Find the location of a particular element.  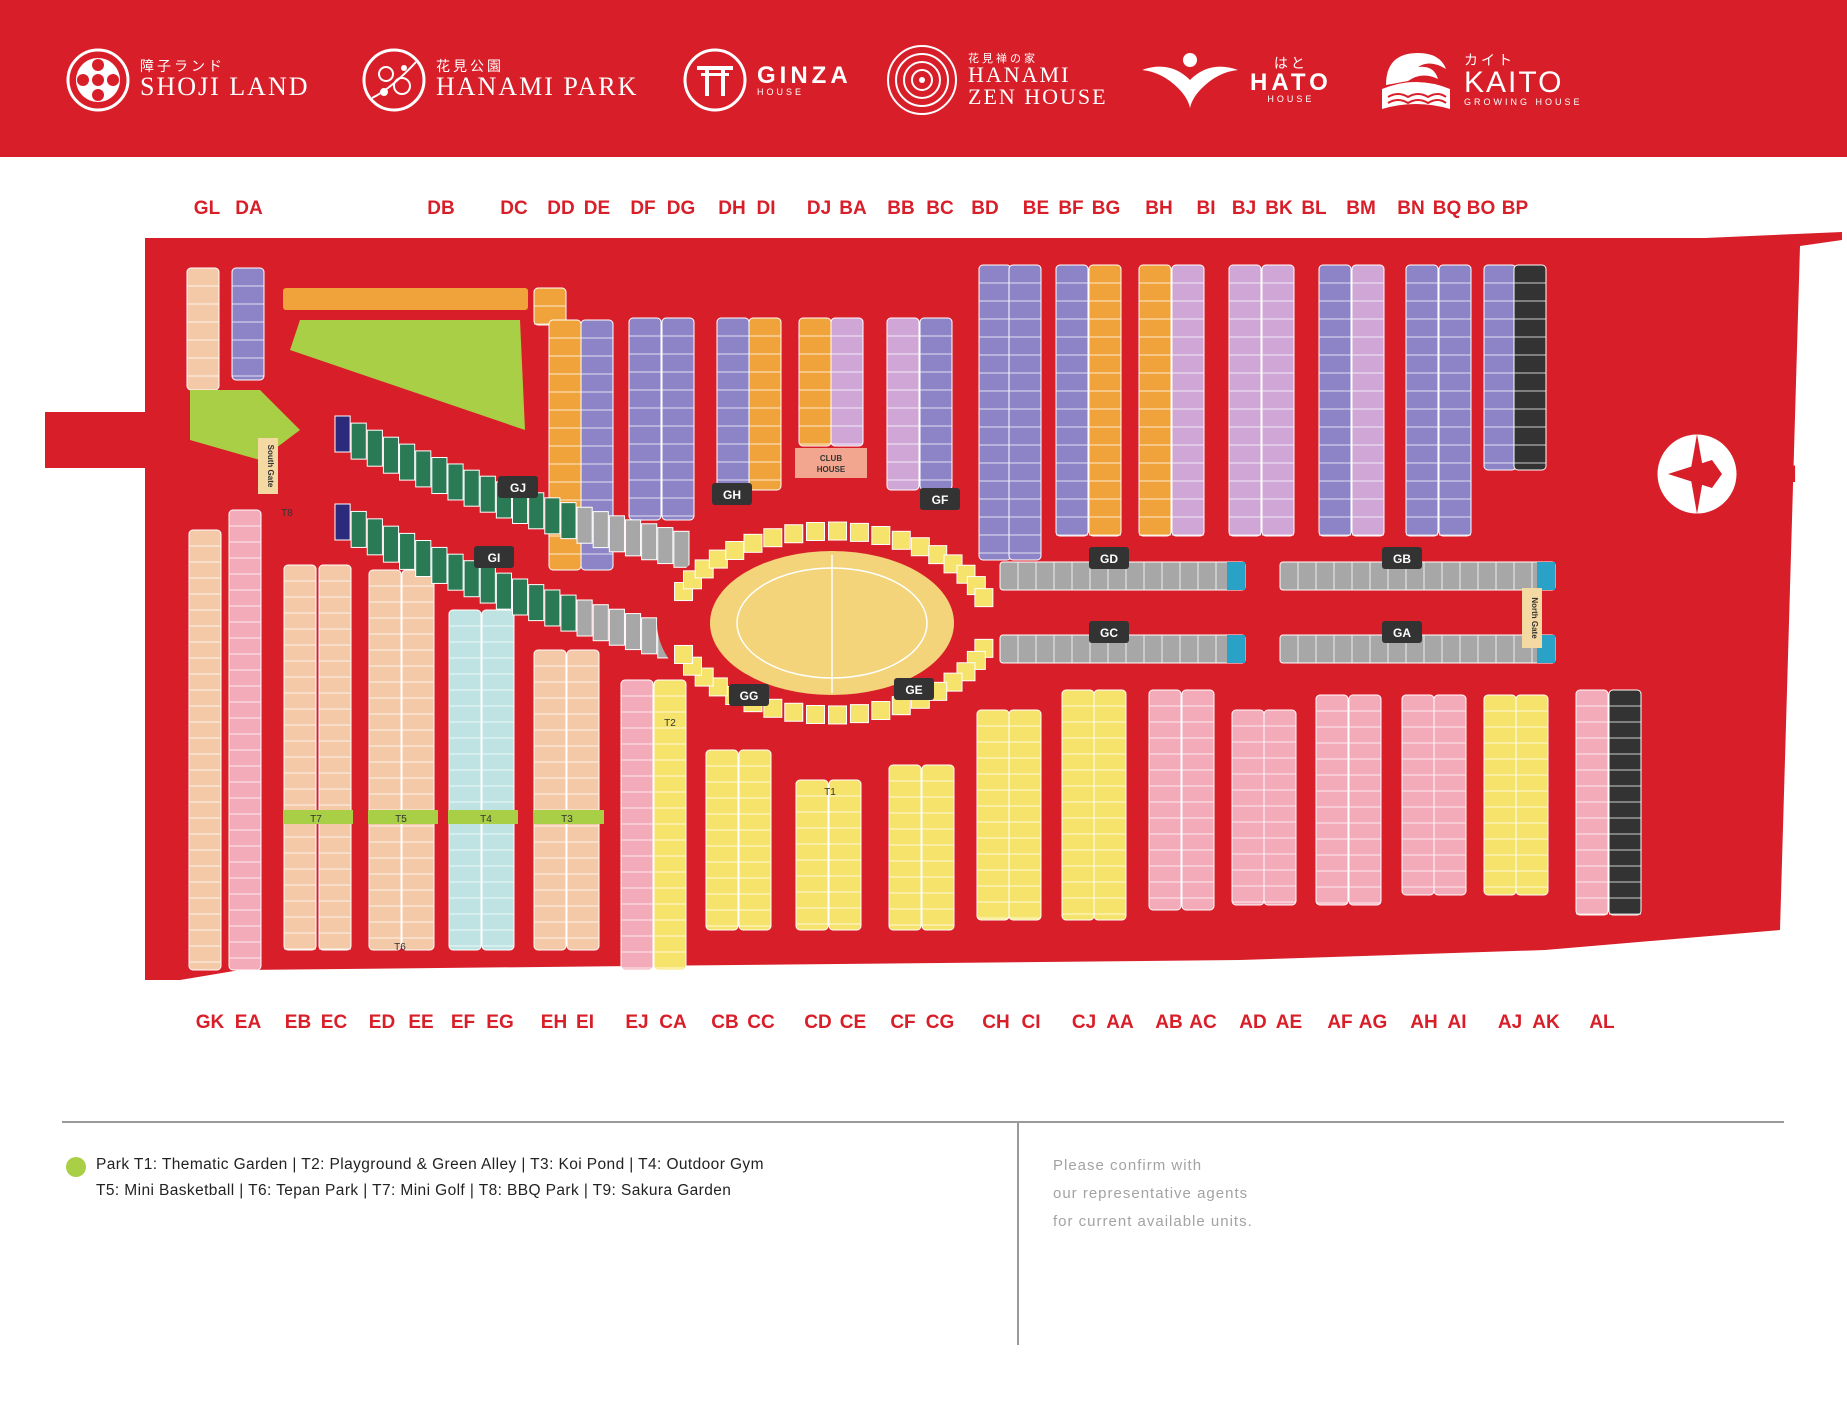

bottom-block-label: ED is located at coordinates (382, 1022).